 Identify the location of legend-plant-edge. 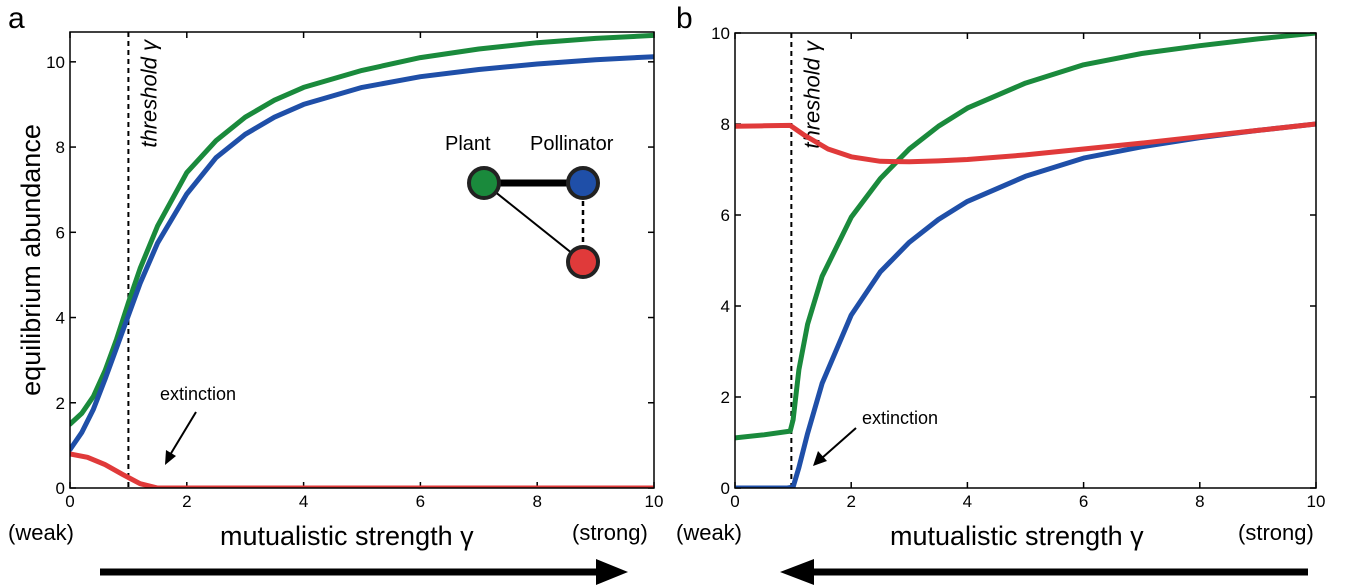
(533, 222).